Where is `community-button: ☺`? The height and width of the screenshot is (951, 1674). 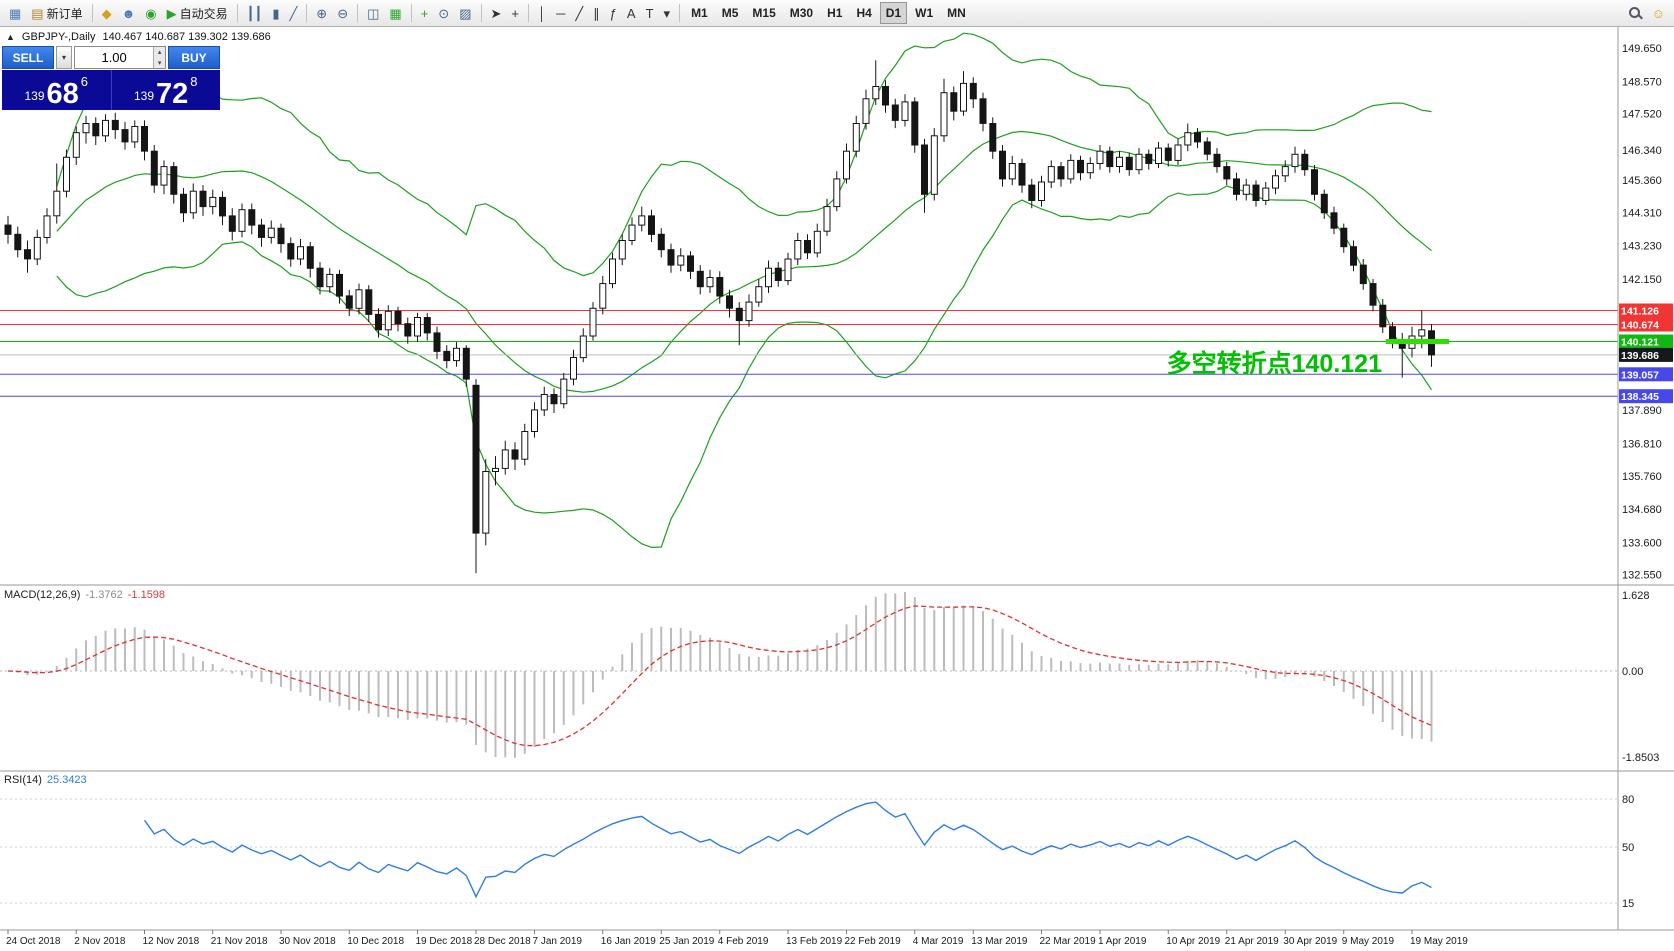 community-button: ☺ is located at coordinates (1658, 13).